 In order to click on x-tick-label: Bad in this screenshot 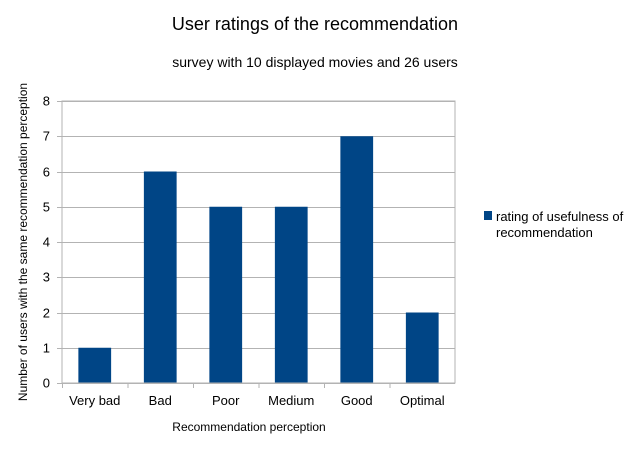, I will do `click(160, 400)`.